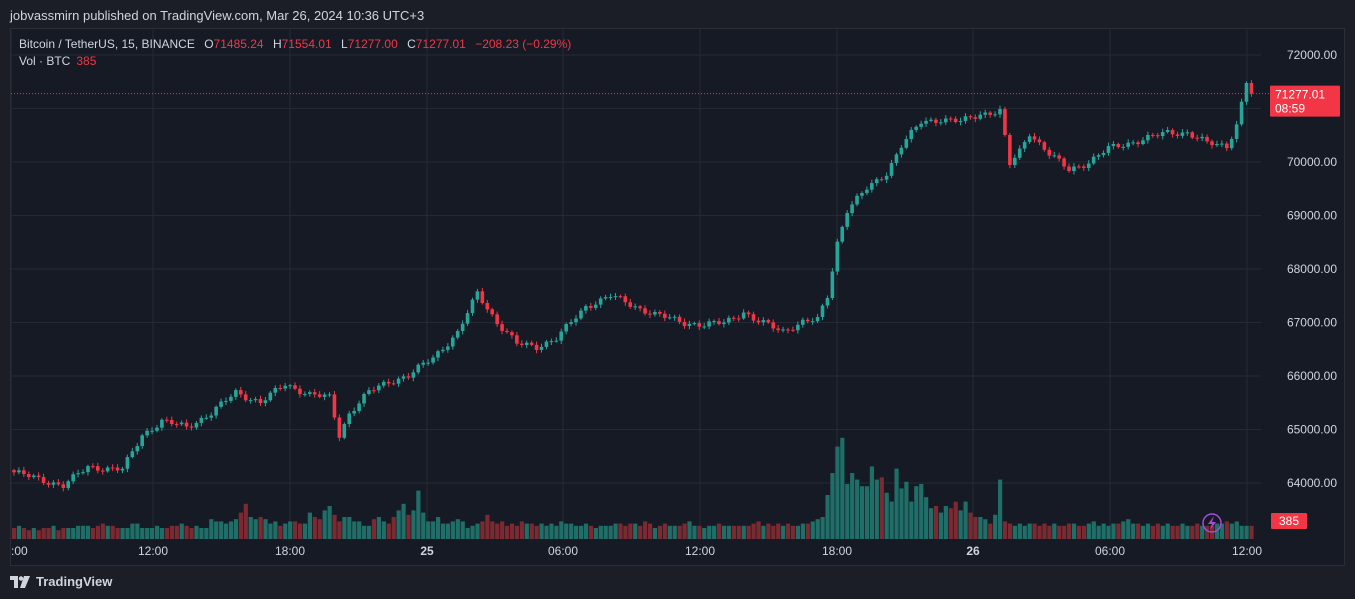 This screenshot has width=1355, height=599. Describe the element at coordinates (563, 551) in the screenshot. I see `x-tick-label: 06:00` at that location.